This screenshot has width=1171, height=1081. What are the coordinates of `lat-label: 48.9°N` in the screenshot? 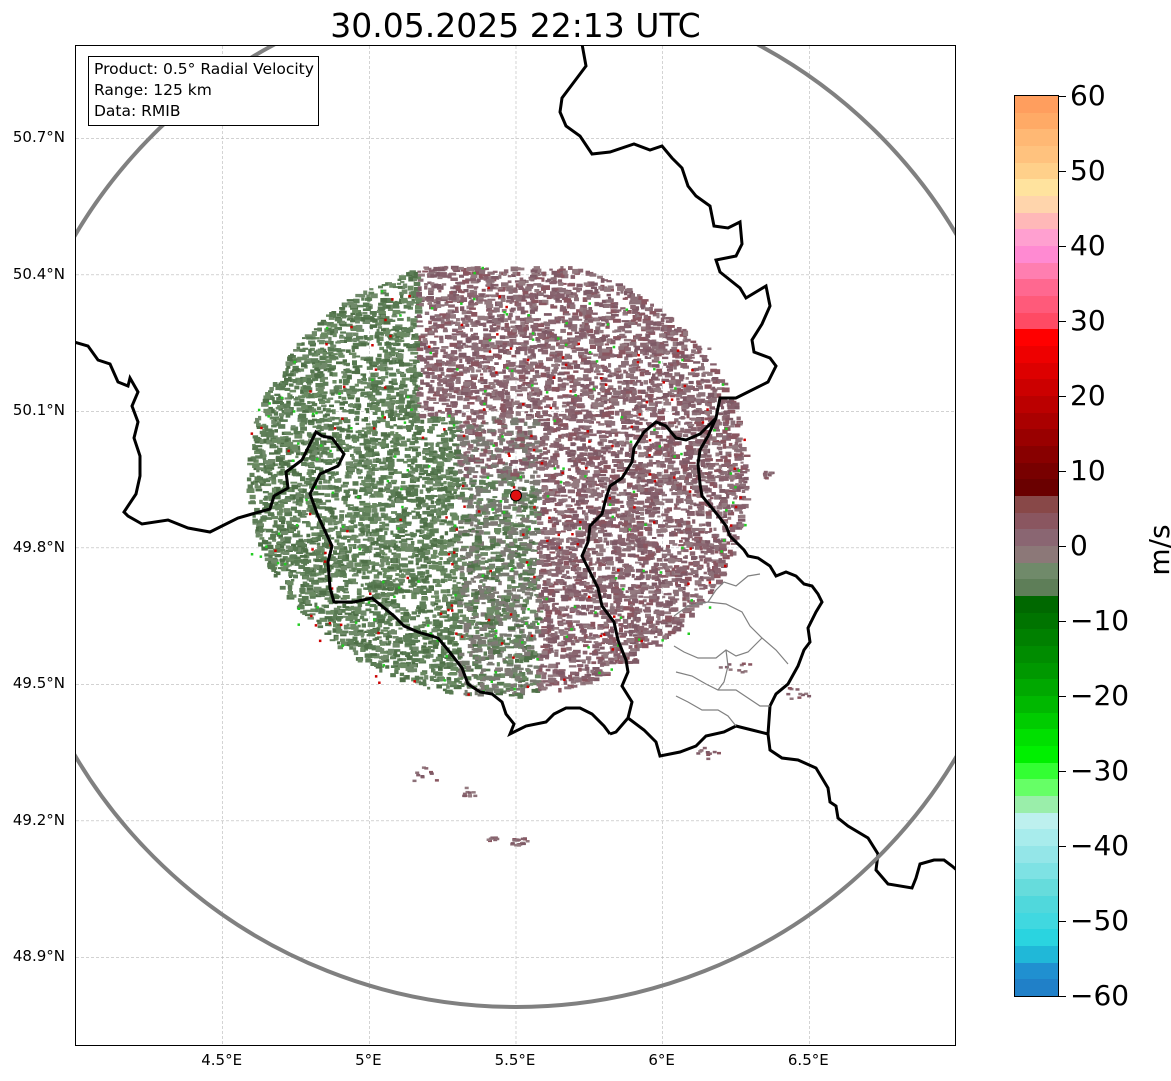 It's located at (38, 956).